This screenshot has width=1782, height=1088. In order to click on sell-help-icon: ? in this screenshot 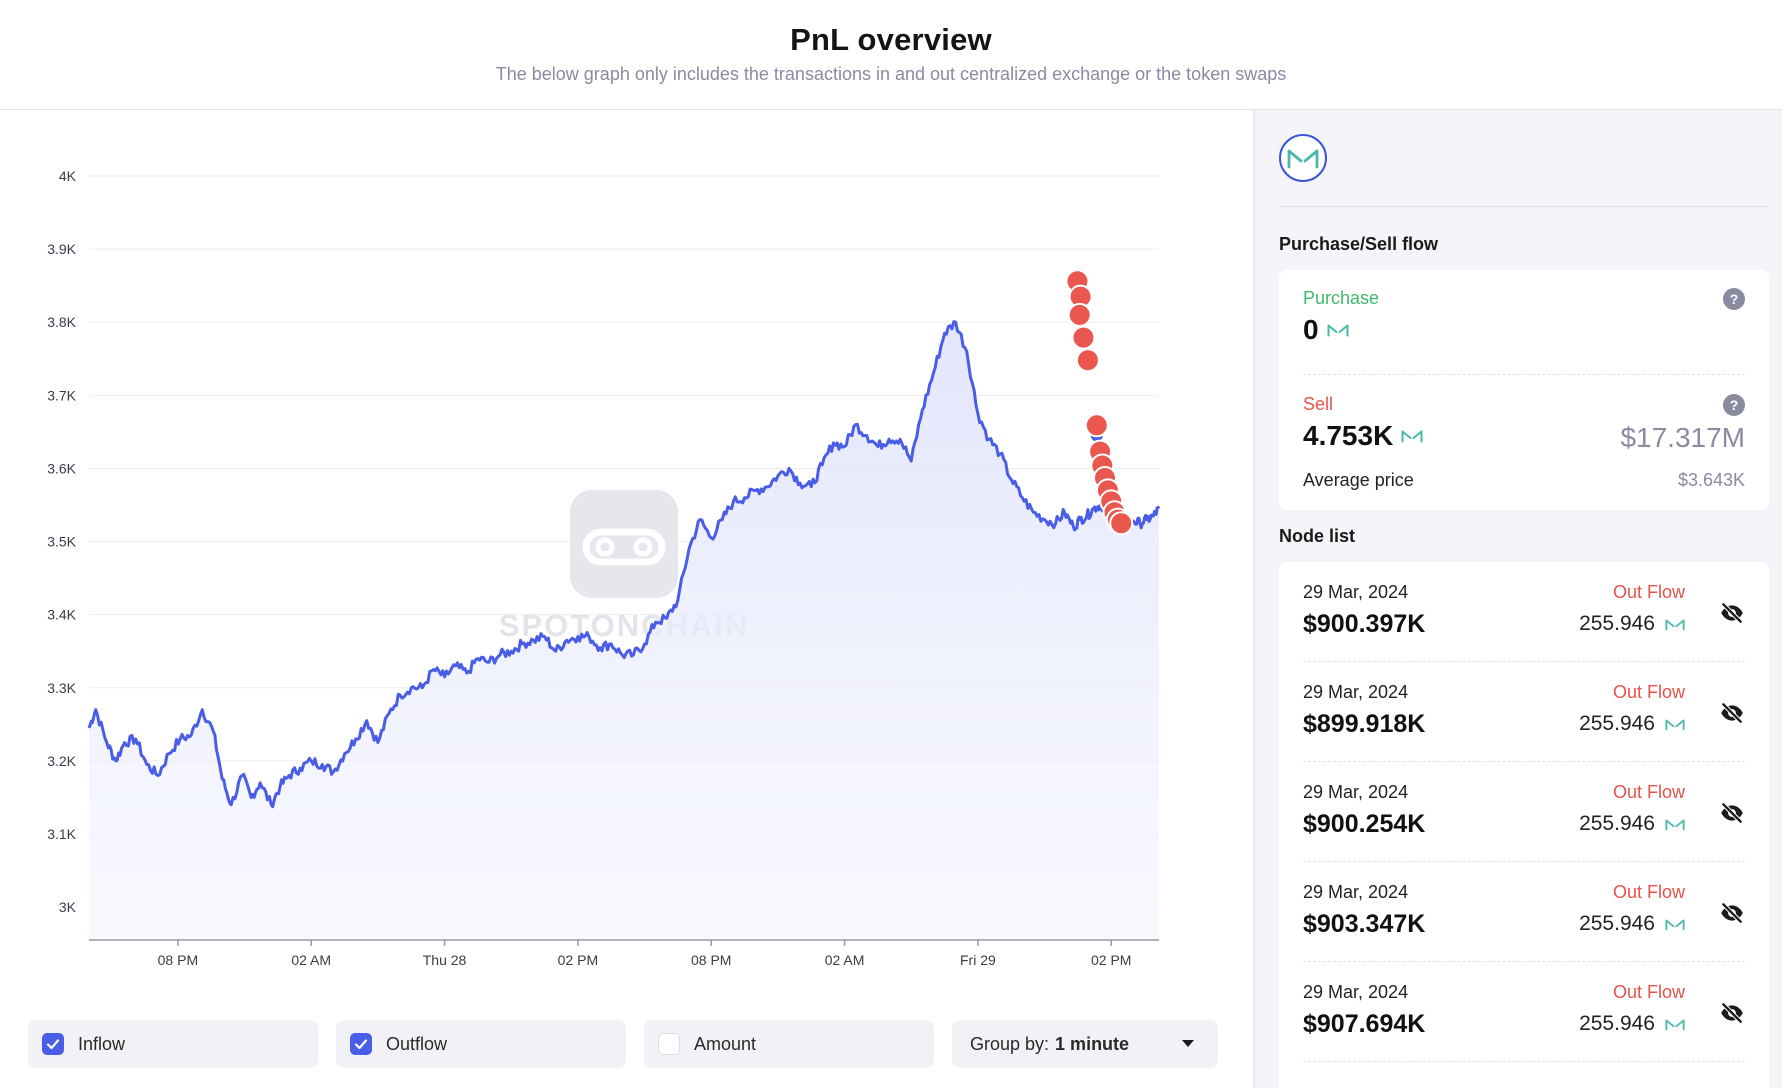, I will do `click(1734, 405)`.